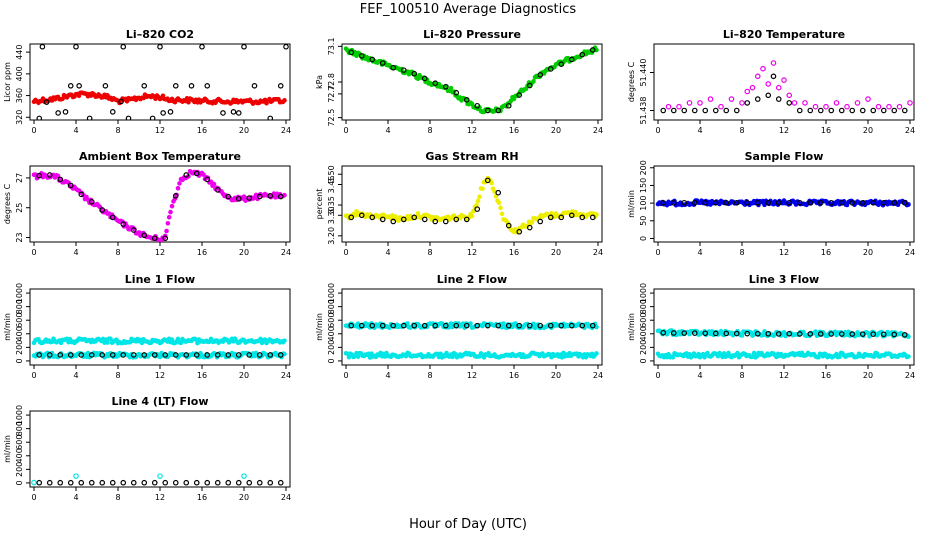 The height and width of the screenshot is (540, 936). I want to click on y-axis-label: kPa, so click(319, 82).